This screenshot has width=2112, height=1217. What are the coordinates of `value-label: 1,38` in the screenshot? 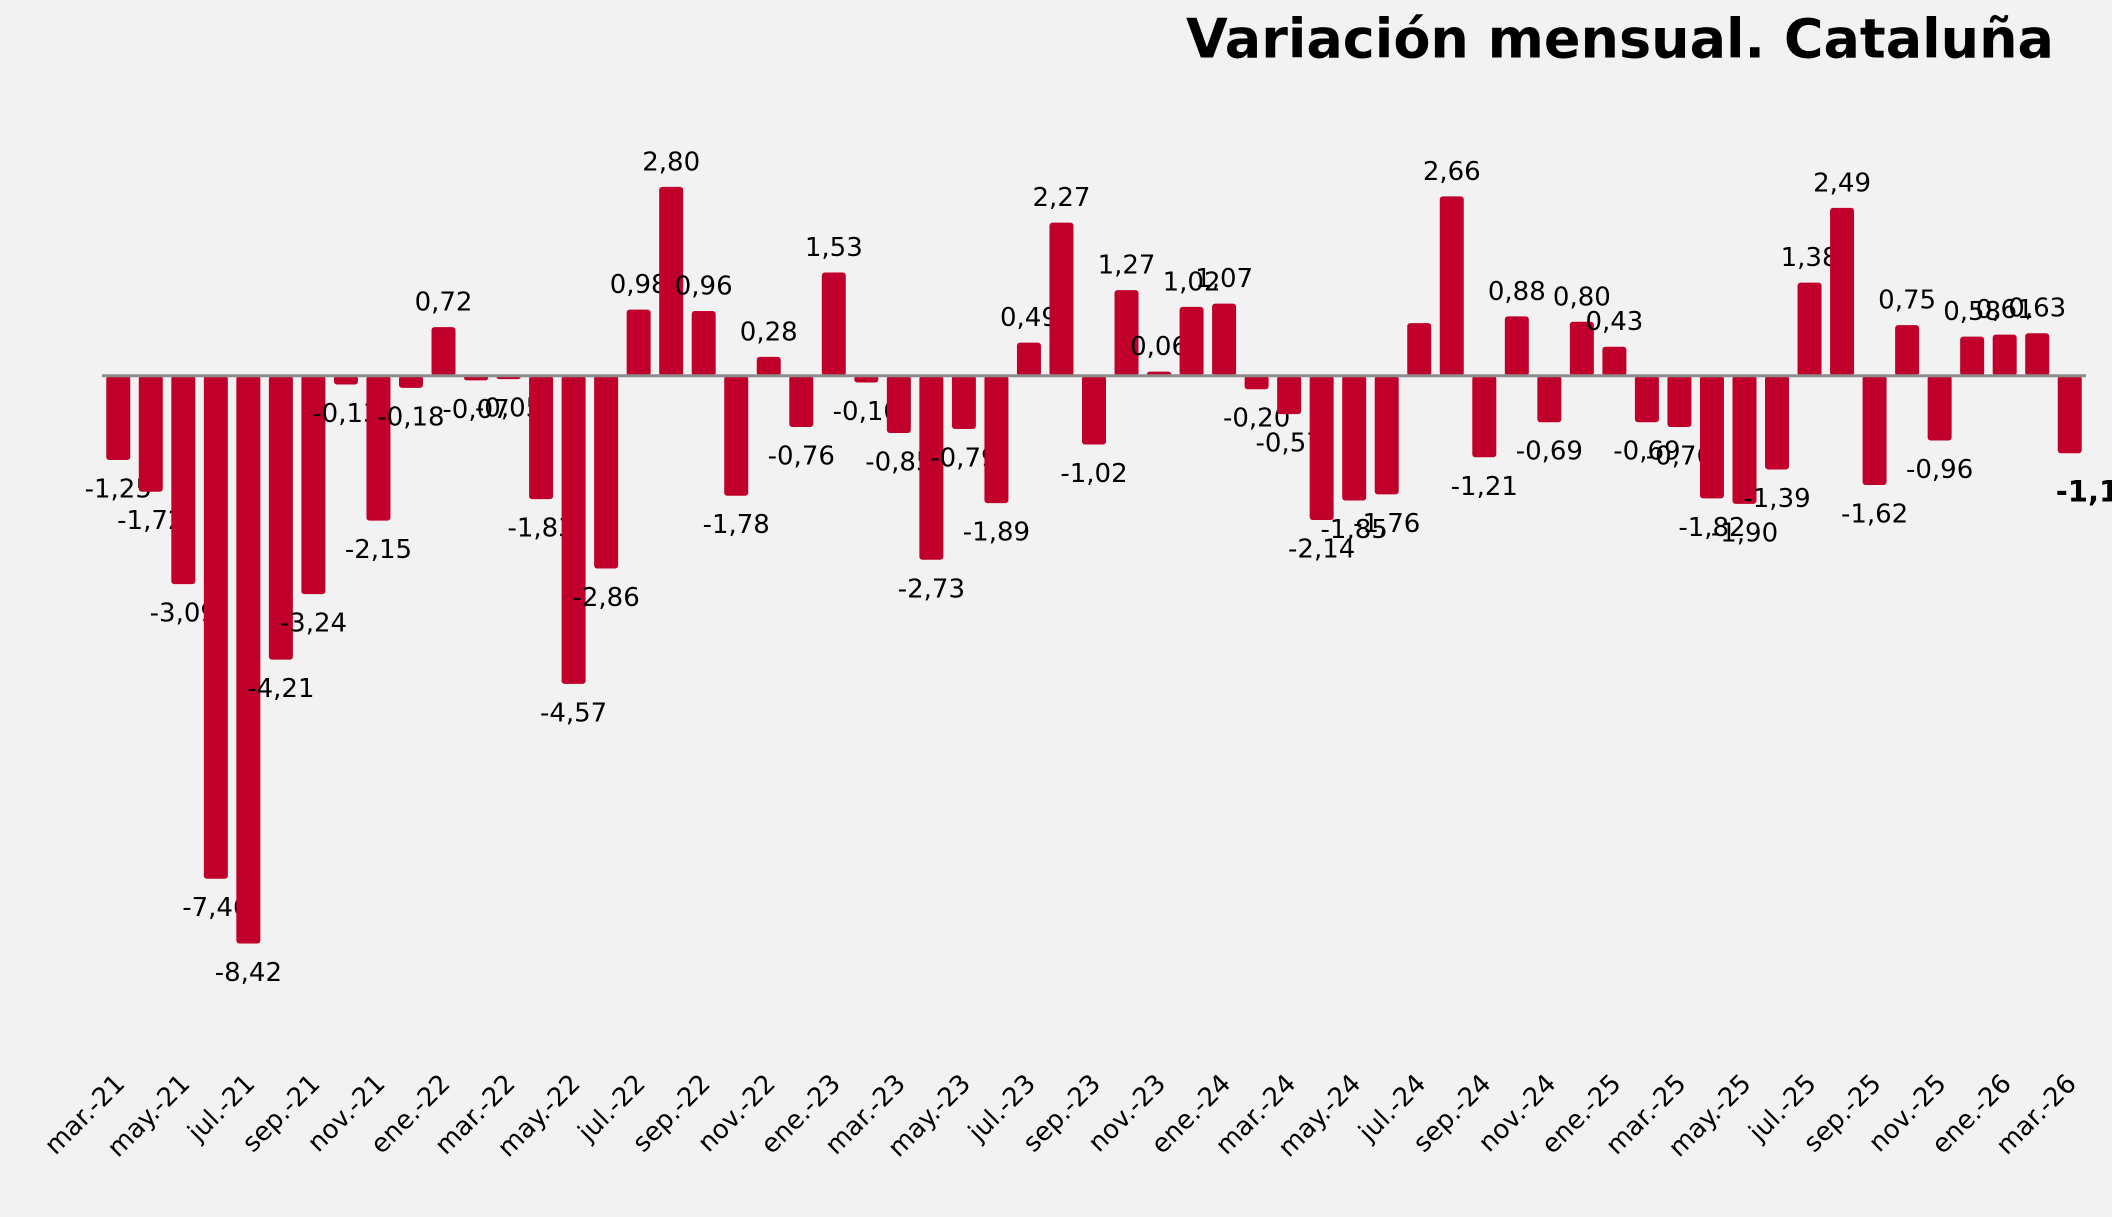 It's located at (1810, 258).